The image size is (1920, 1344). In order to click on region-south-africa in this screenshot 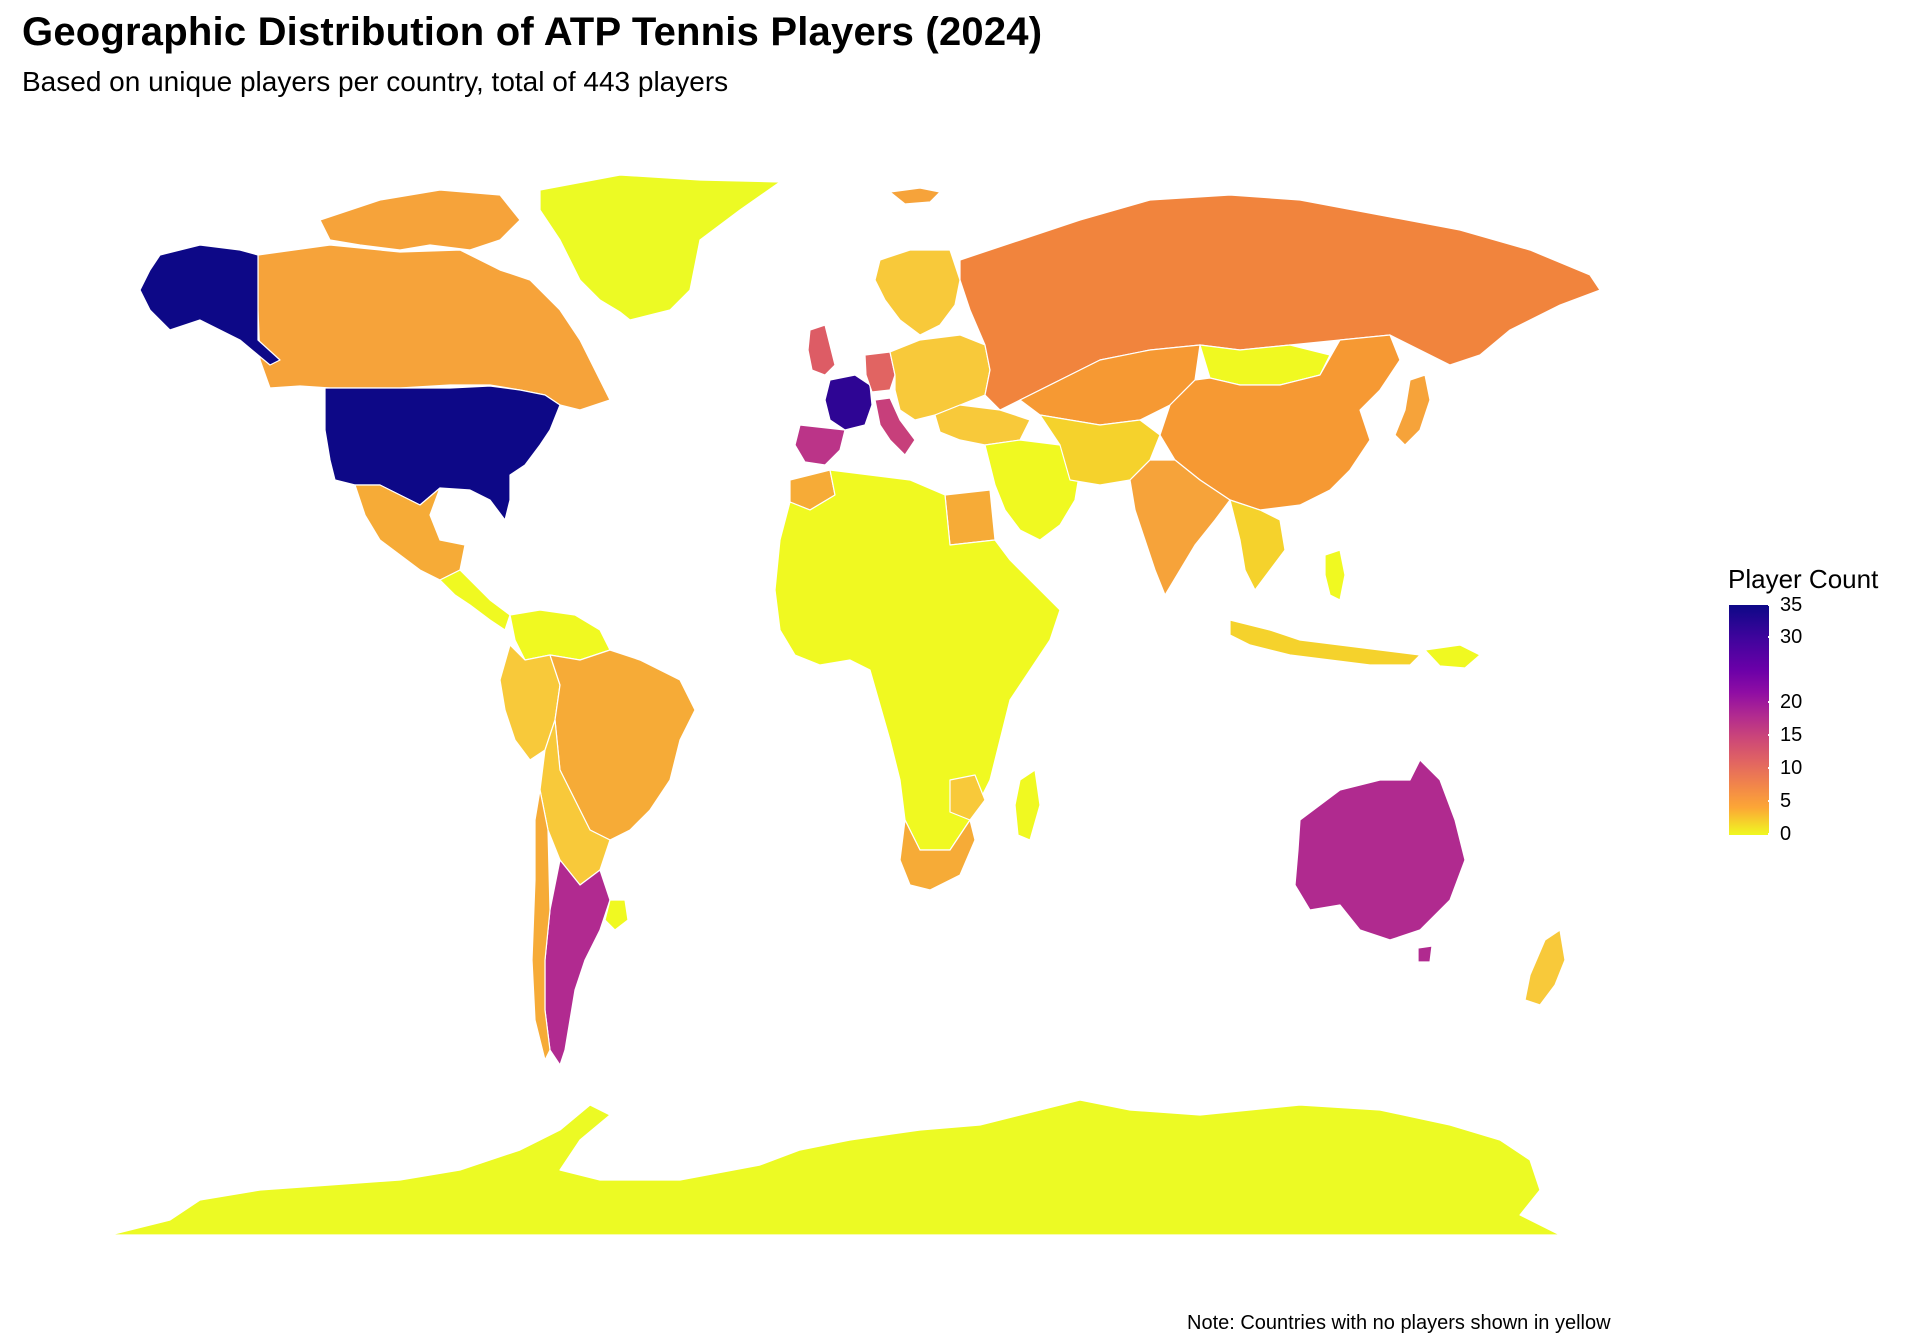, I will do `click(937, 855)`.